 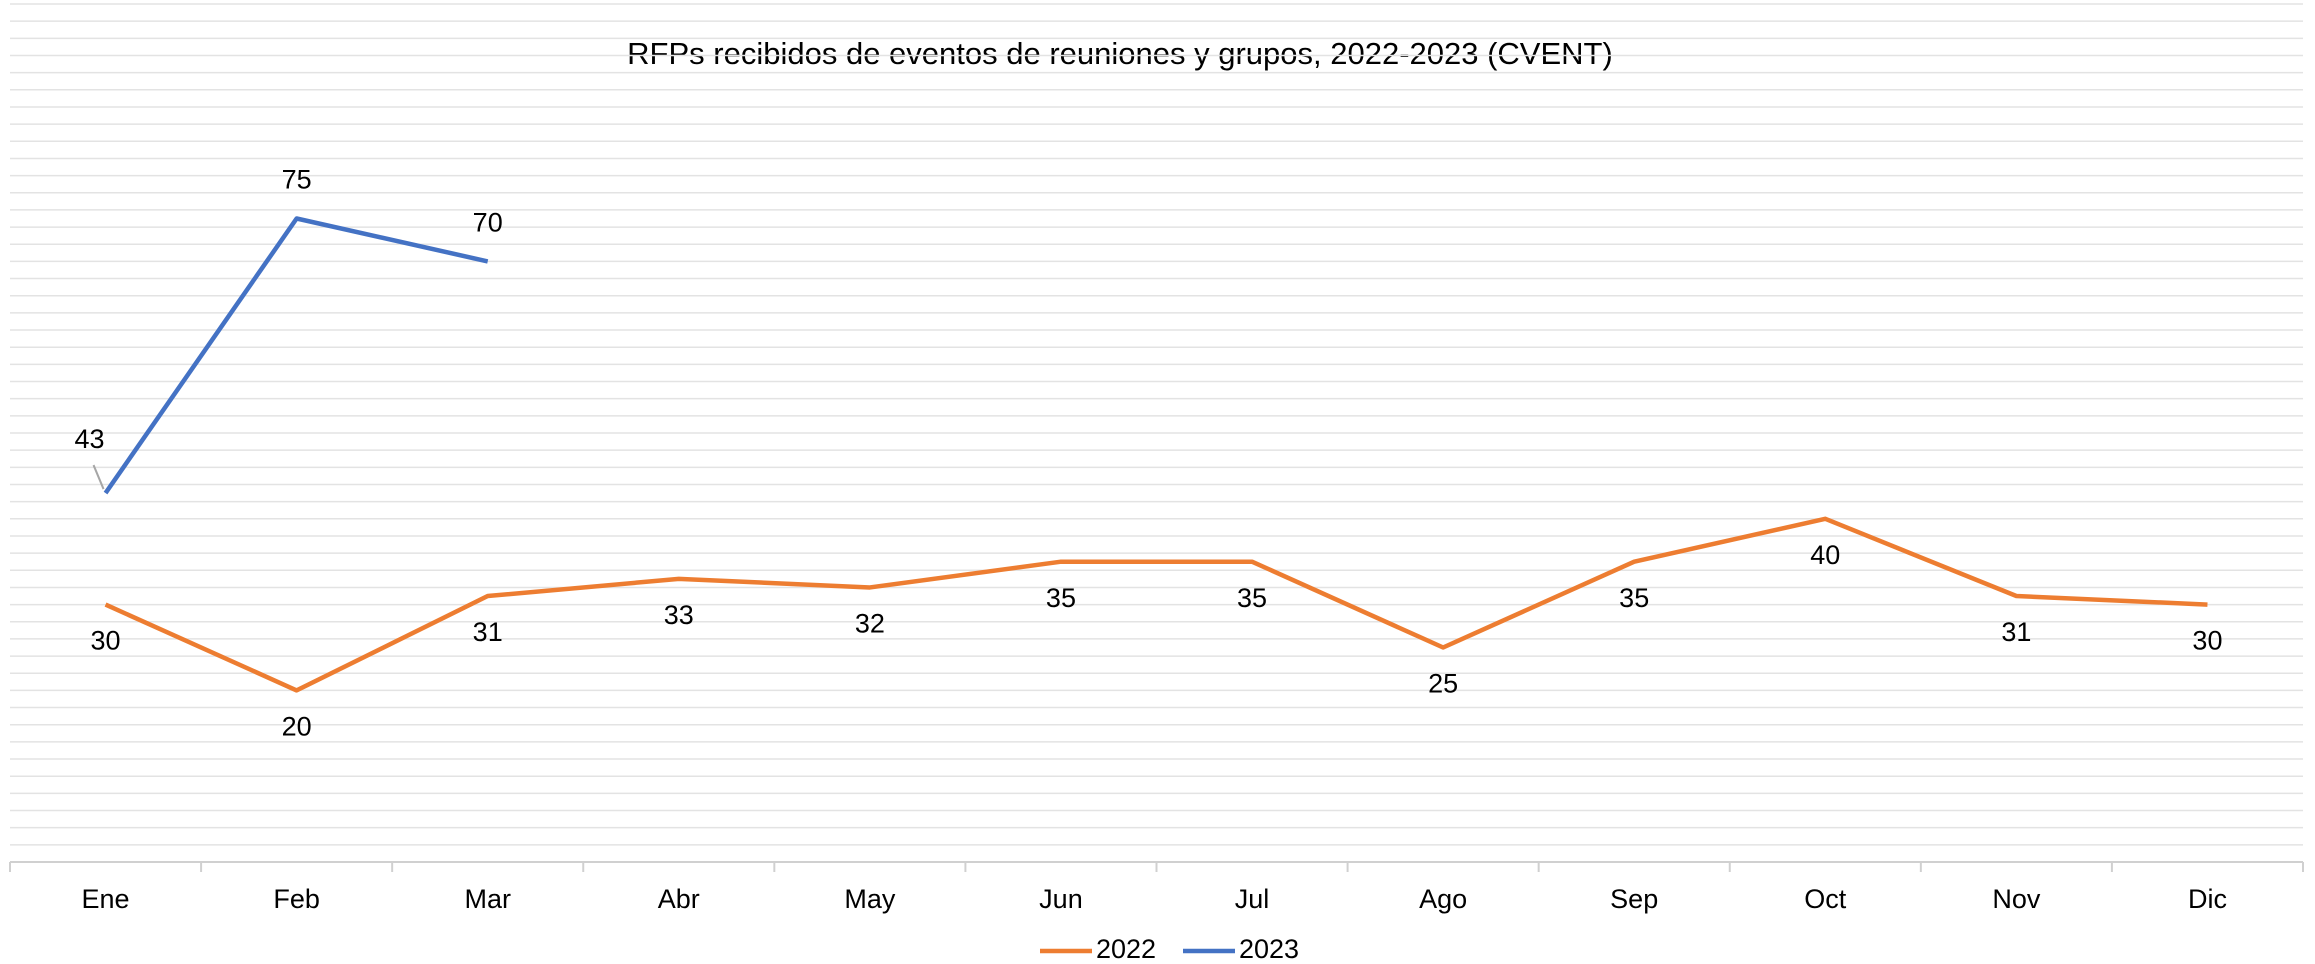 I want to click on x-tick-label: Abr, so click(x=679, y=899).